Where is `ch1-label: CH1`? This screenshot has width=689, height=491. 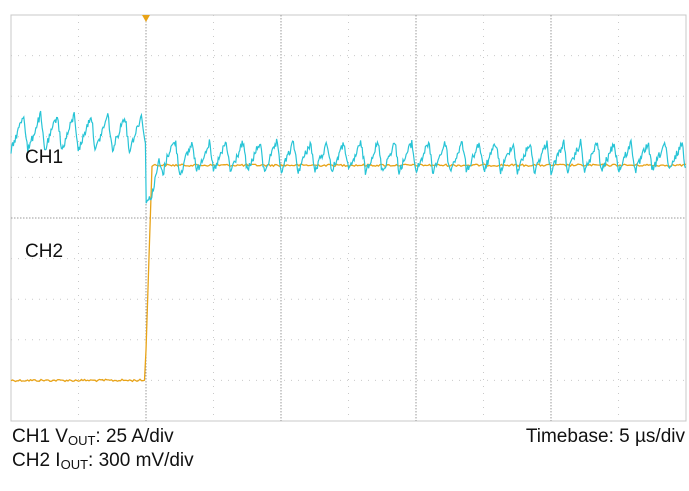
ch1-label: CH1 is located at coordinates (44, 157).